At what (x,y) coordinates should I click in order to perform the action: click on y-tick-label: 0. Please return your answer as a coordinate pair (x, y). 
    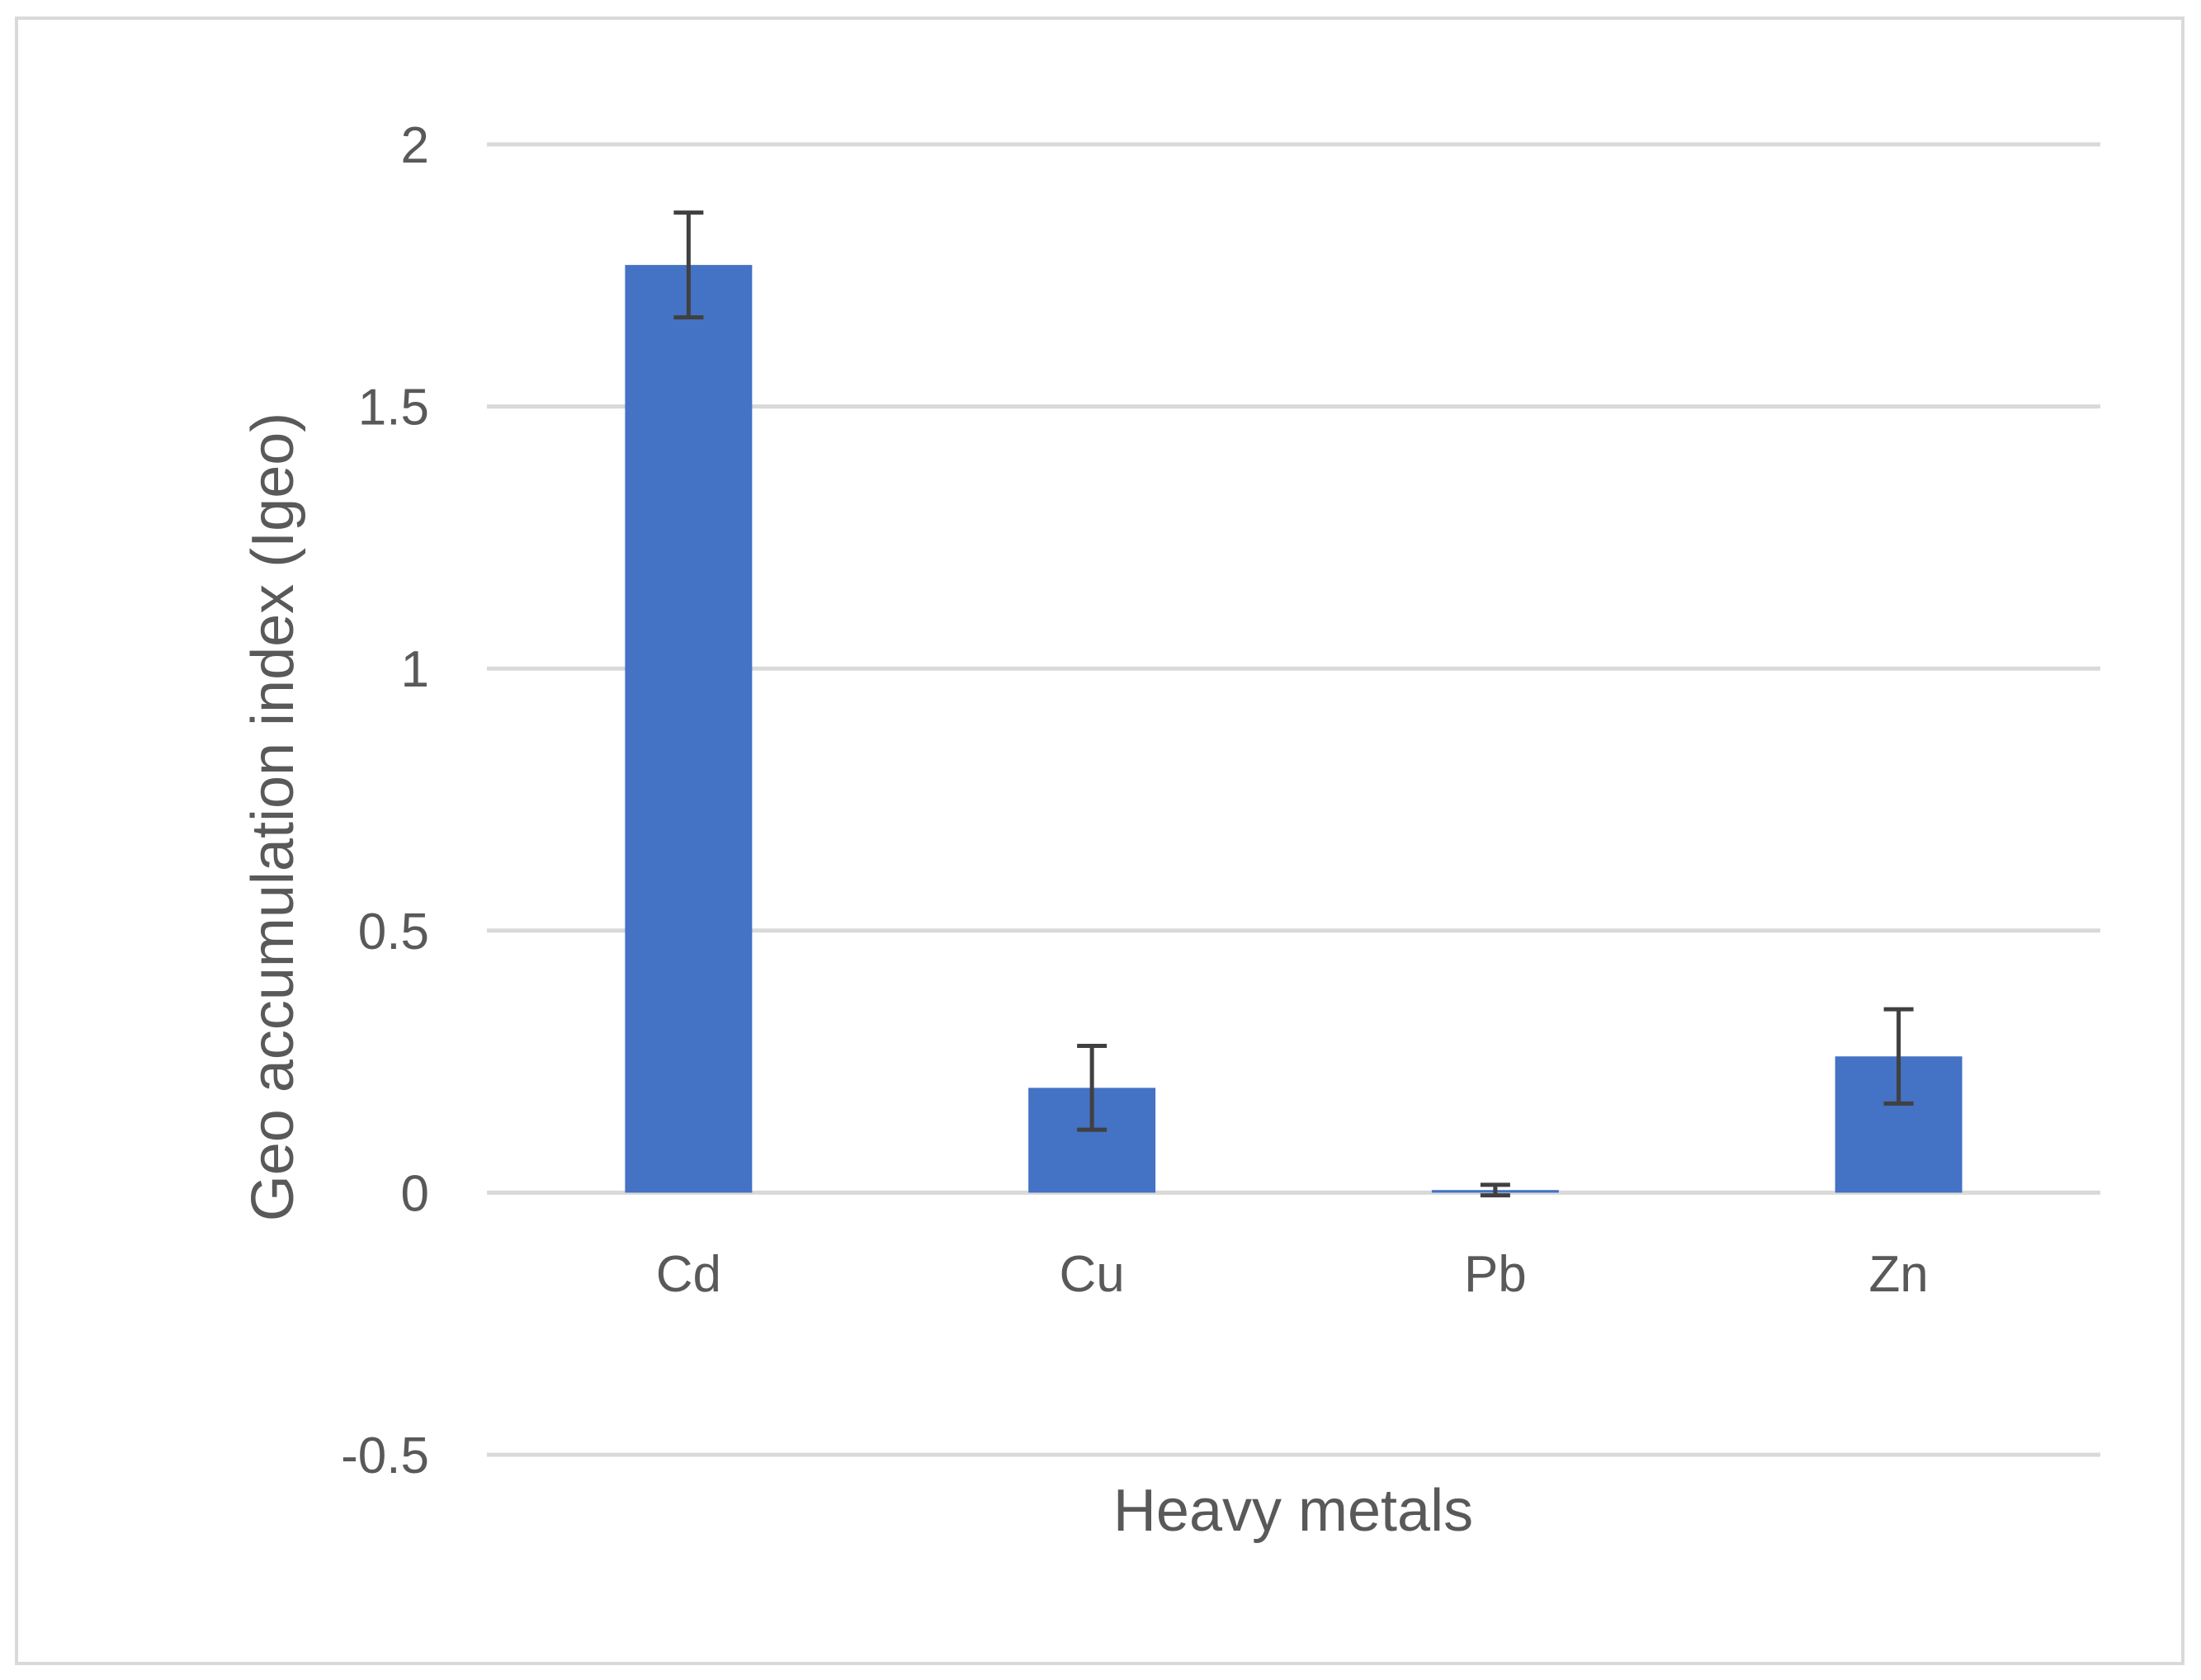
    Looking at the image, I should click on (415, 1193).